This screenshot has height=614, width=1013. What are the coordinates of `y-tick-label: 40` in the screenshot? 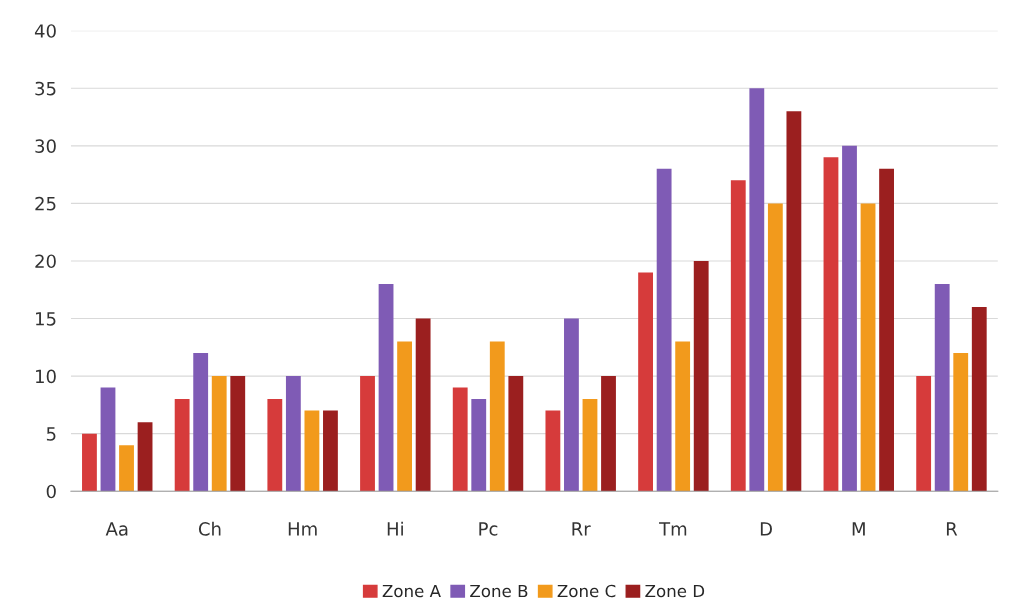 It's located at (45, 31).